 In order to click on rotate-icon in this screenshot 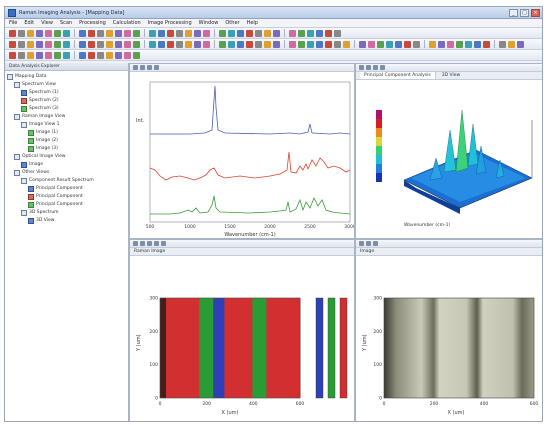, I will do `click(361, 67)`.